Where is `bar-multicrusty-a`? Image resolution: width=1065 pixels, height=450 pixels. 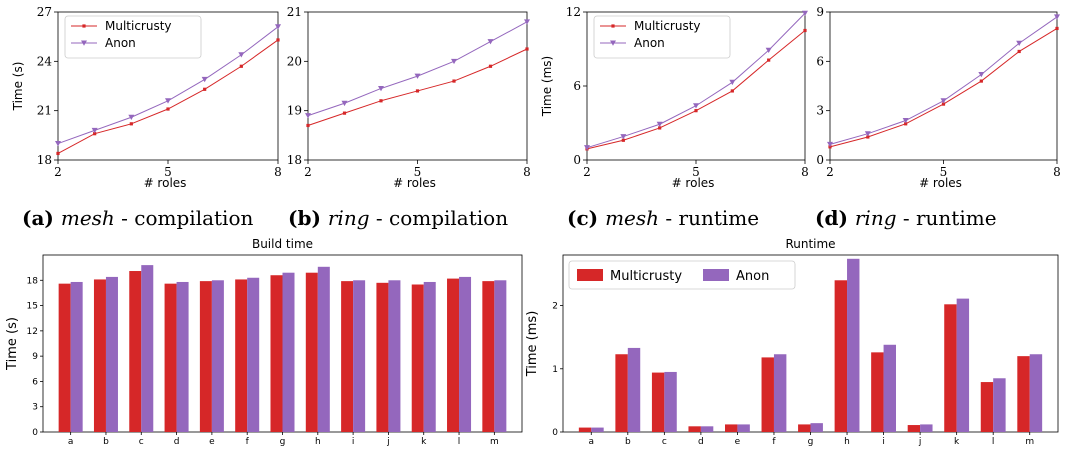
bar-multicrusty-a is located at coordinates (64, 357).